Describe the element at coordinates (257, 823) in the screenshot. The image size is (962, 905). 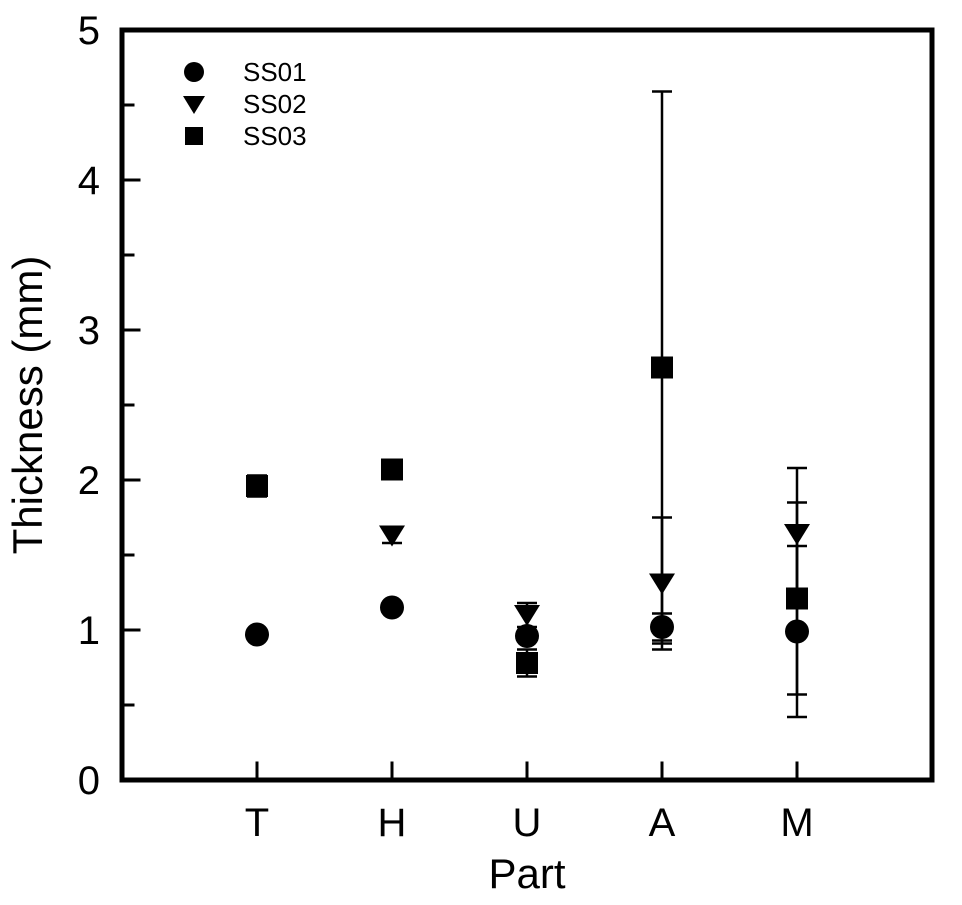
I see `x-tick-label-T: T` at that location.